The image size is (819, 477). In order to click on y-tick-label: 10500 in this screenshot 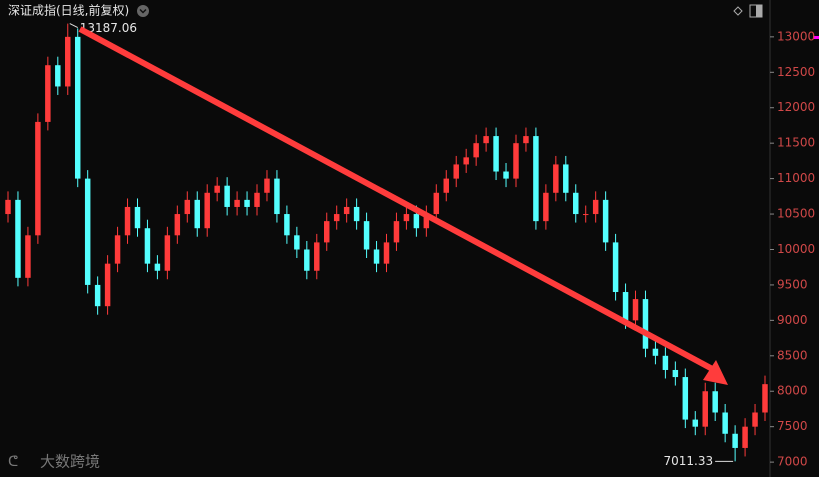, I will do `click(796, 214)`.